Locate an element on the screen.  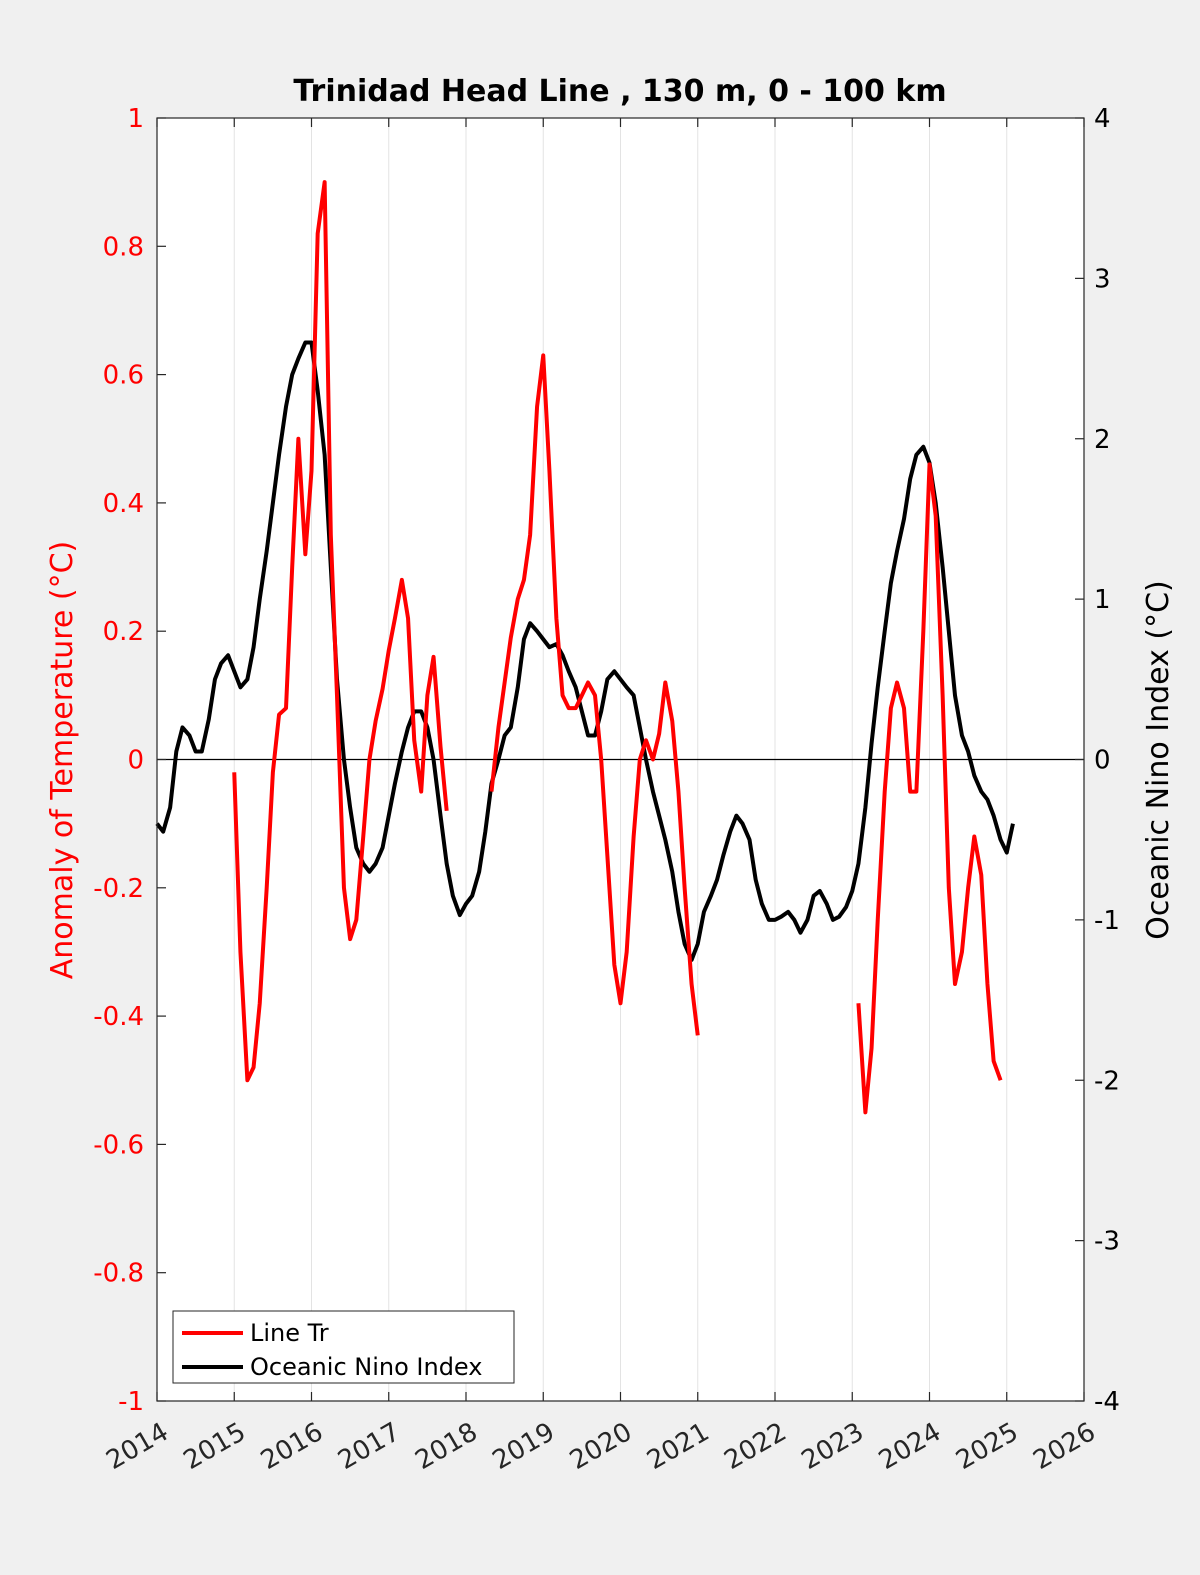
x-tick-label: 2026 is located at coordinates (1064, 1446).